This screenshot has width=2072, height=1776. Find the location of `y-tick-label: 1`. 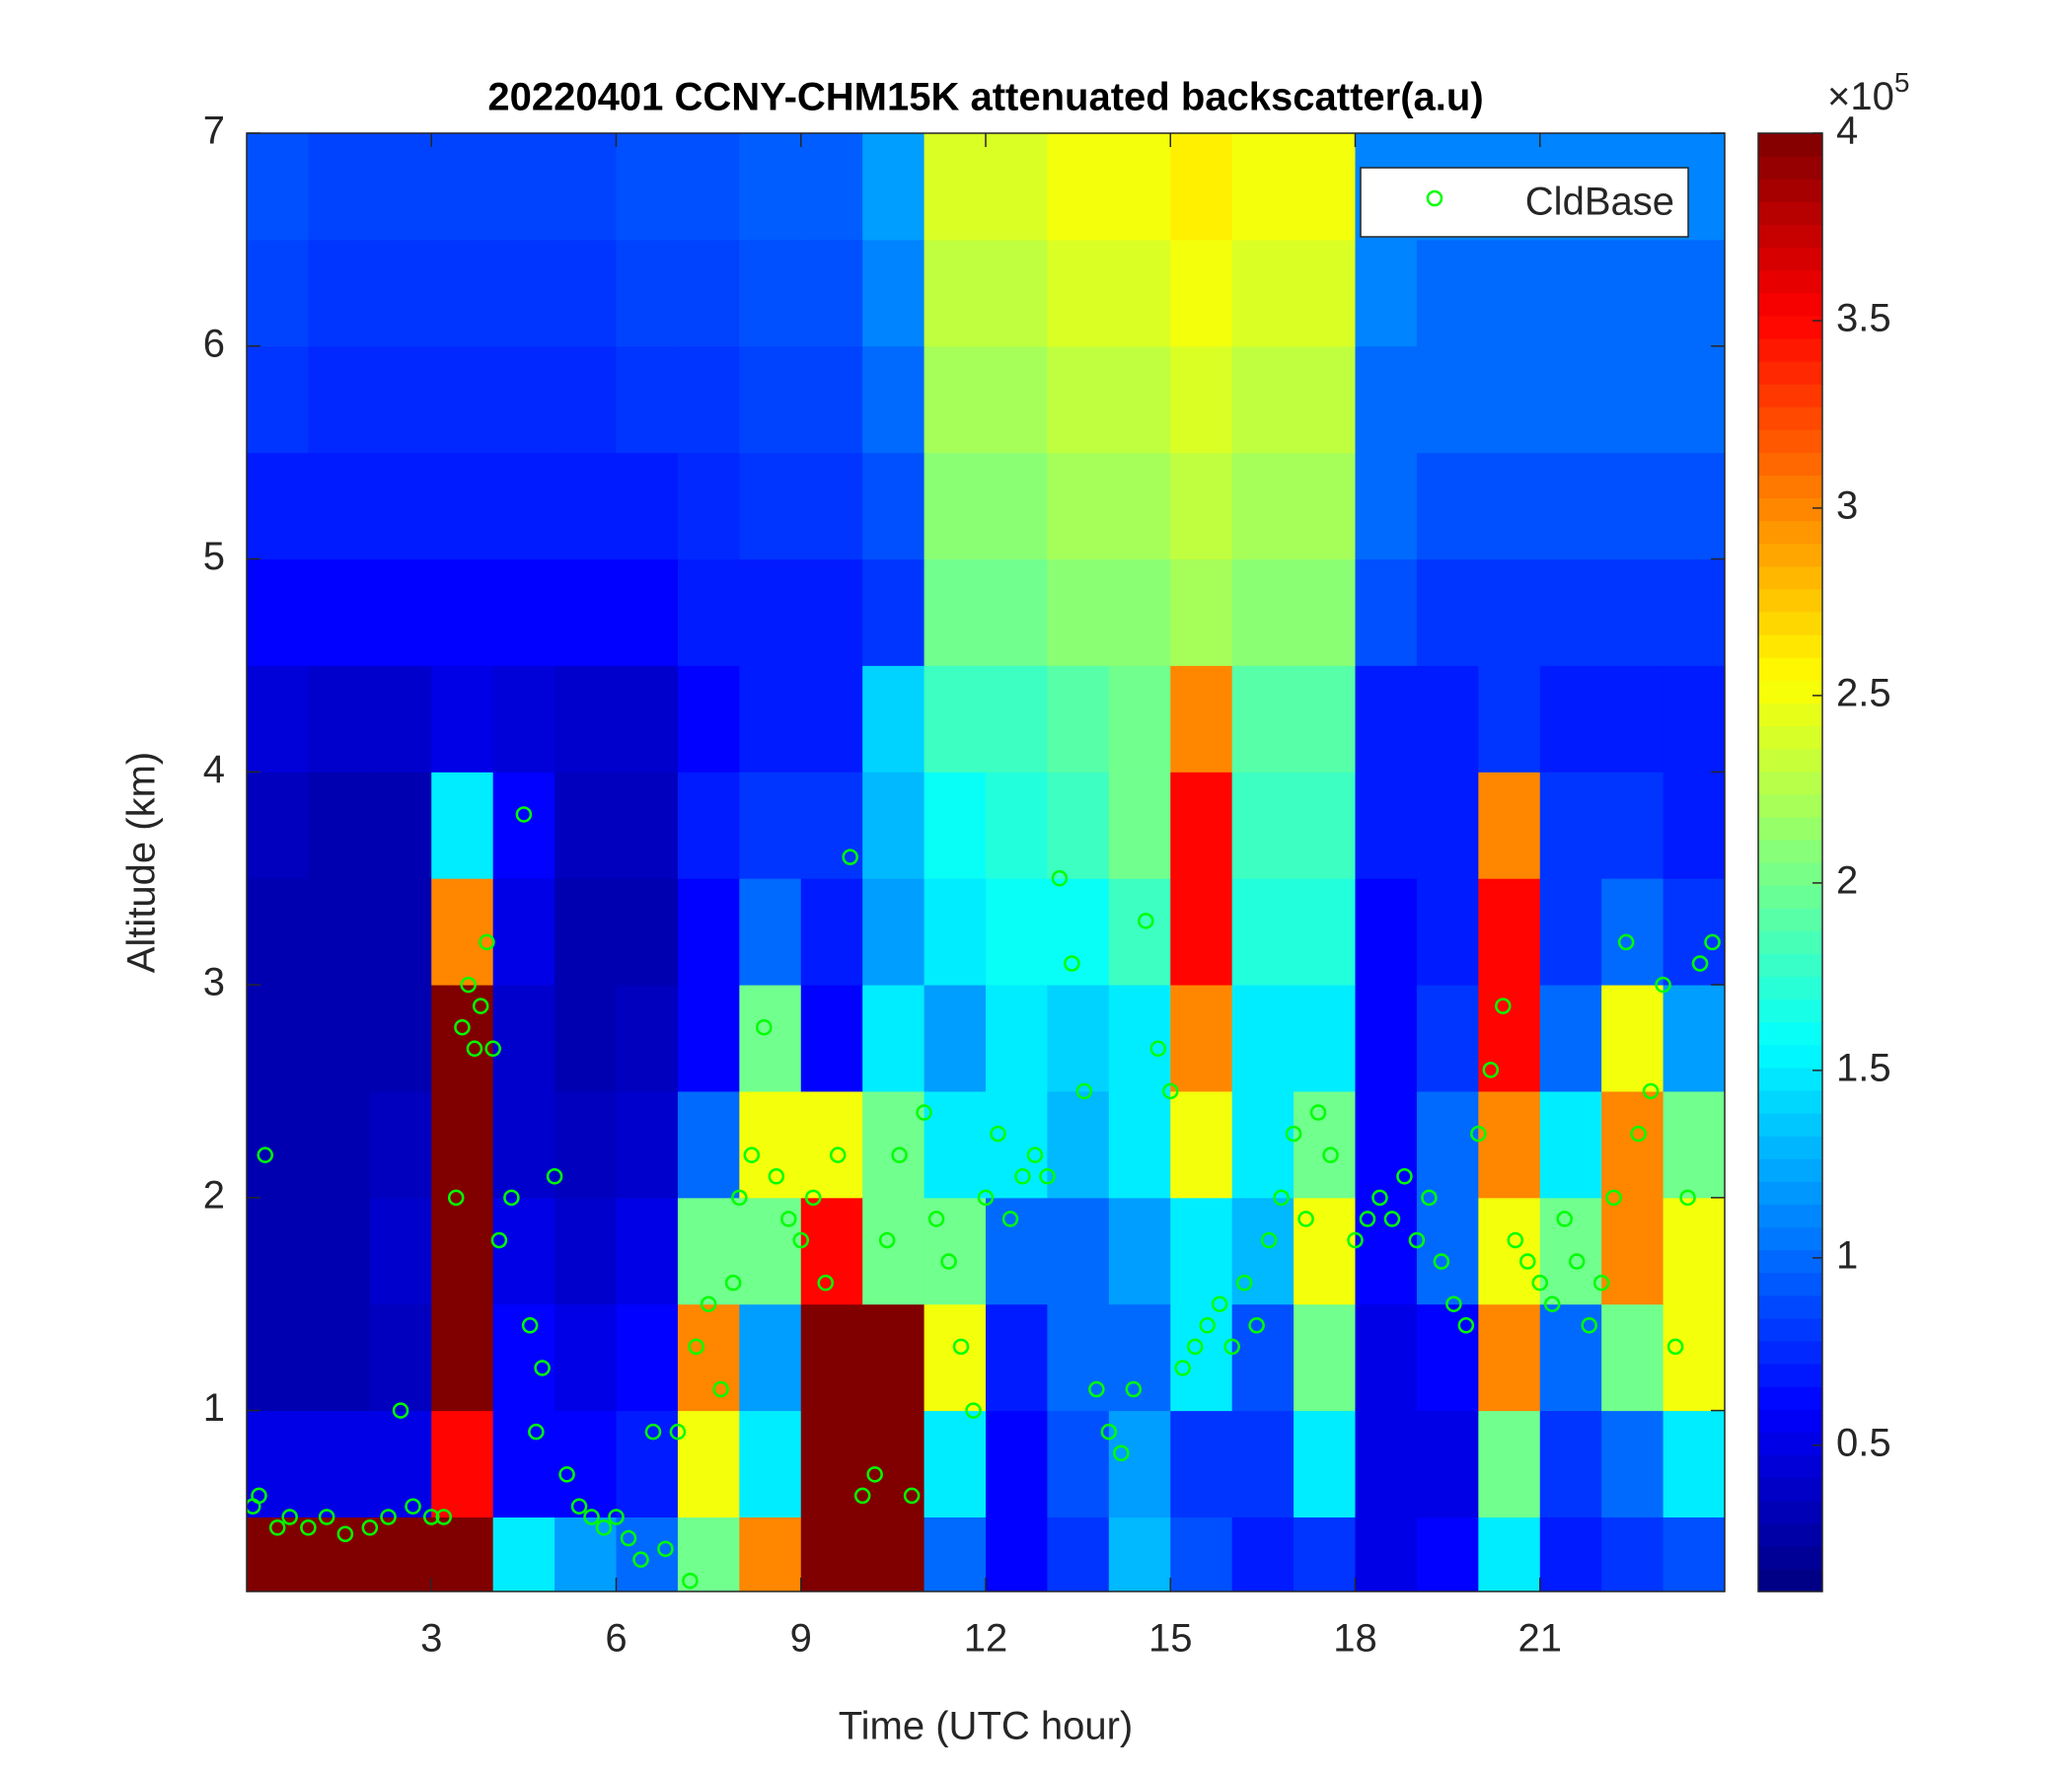

y-tick-label: 1 is located at coordinates (214, 1408).